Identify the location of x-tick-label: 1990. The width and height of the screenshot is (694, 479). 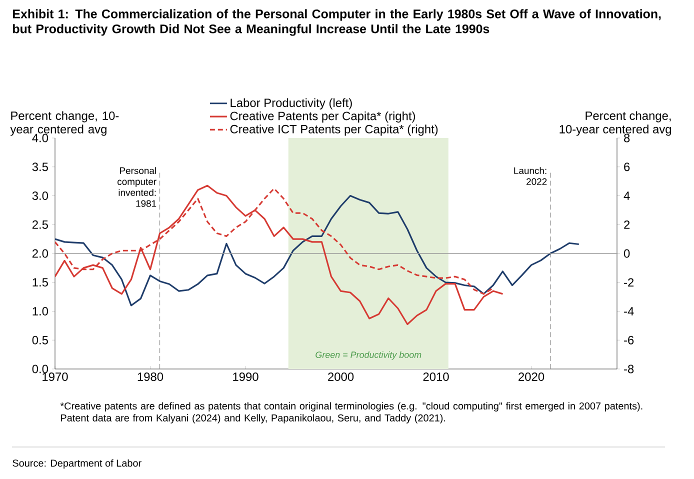
(245, 376).